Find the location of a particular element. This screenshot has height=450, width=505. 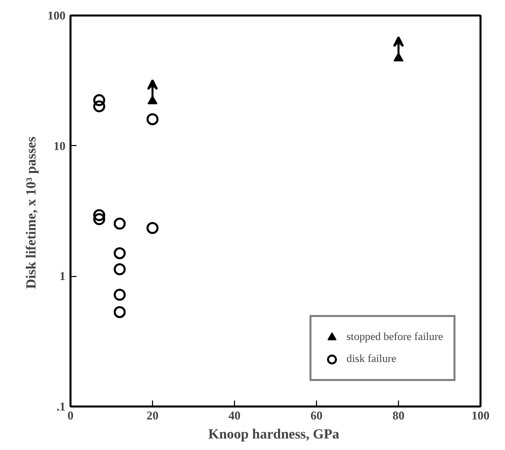

x-tick-label: 100 is located at coordinates (481, 415).